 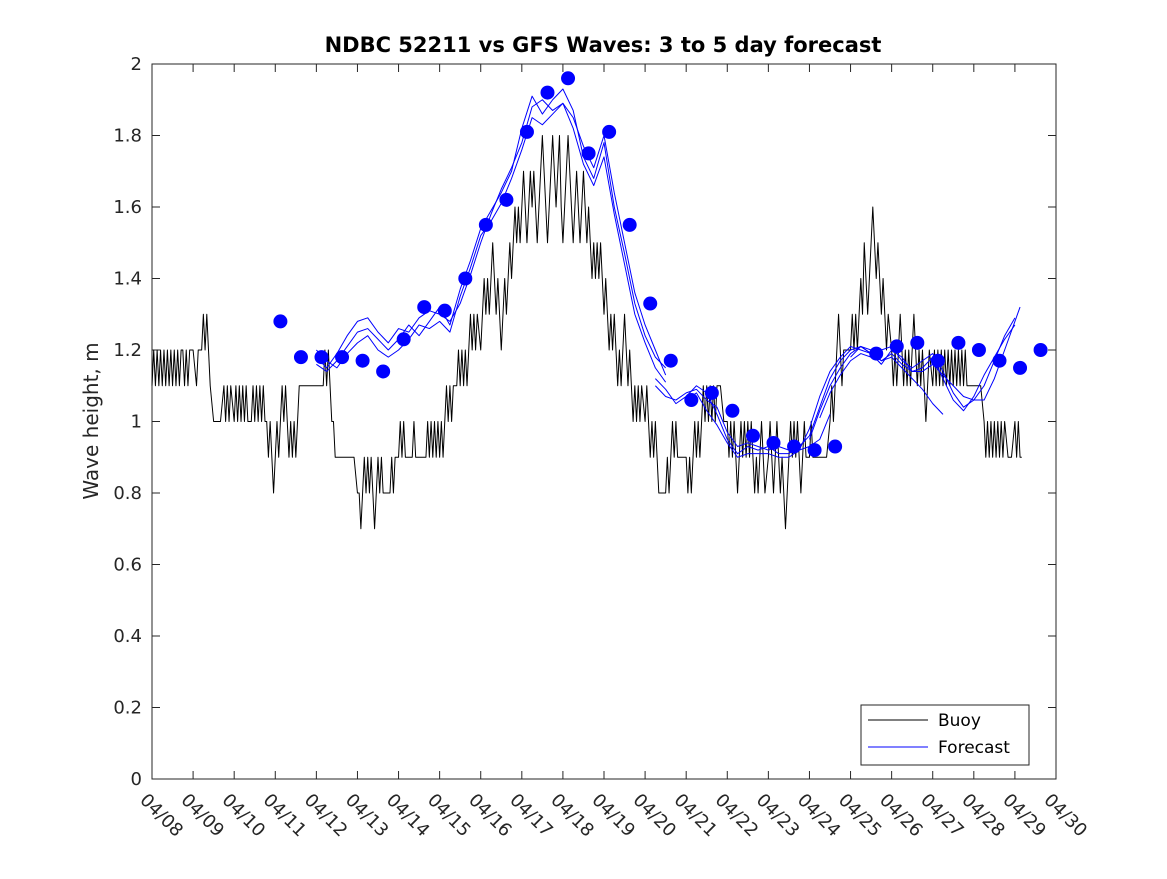 I want to click on y-axis-label: Wave height, m, so click(x=91, y=420).